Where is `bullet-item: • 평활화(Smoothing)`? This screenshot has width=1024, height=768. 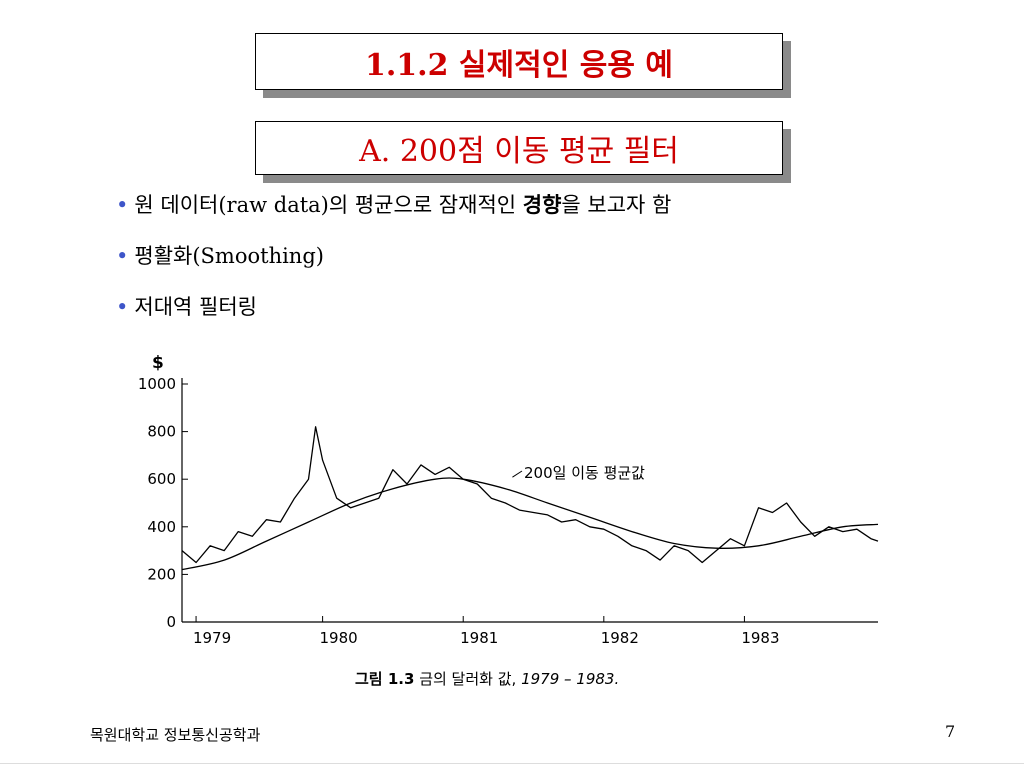
bullet-item: • 평활화(Smoothing) is located at coordinates (393, 266).